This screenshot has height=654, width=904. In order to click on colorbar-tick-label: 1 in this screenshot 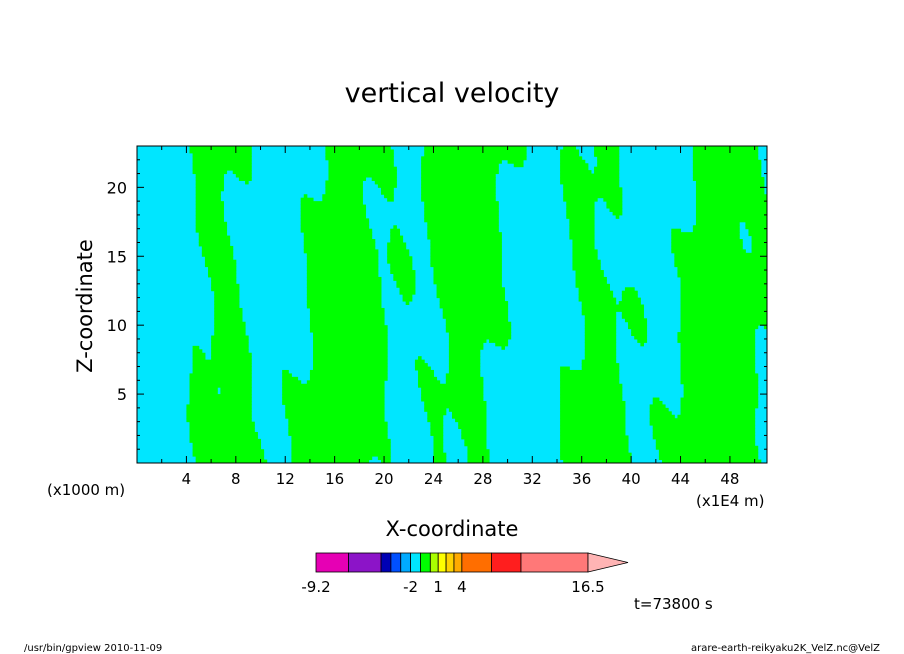, I will do `click(438, 587)`.